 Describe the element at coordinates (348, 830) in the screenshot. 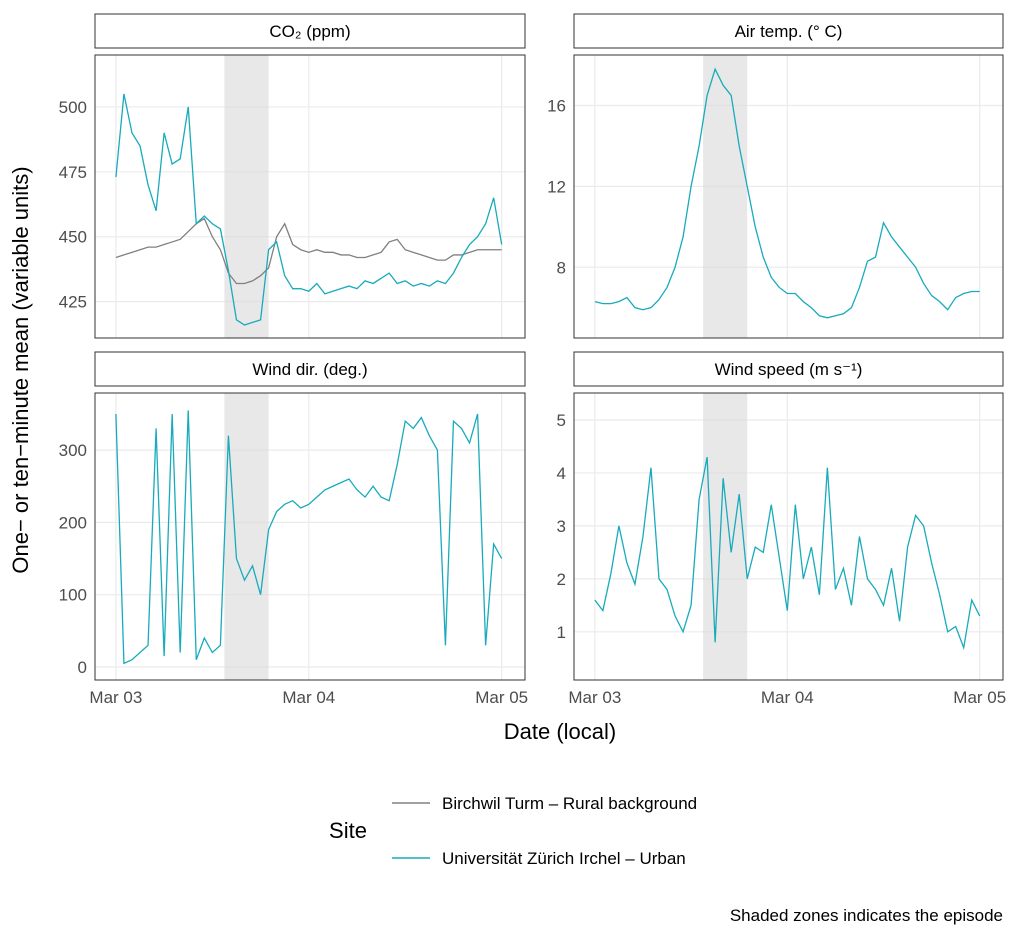

I see `legend-title: Site` at that location.